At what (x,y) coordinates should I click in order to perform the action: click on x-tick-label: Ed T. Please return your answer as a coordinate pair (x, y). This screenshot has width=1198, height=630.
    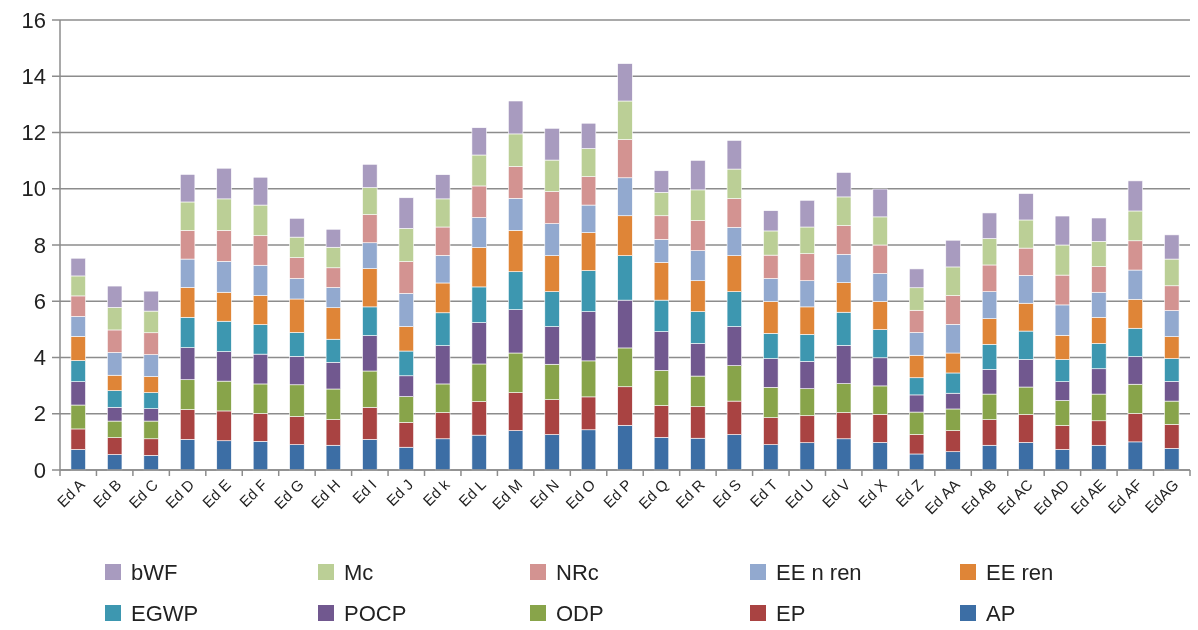
    Looking at the image, I should click on (763, 493).